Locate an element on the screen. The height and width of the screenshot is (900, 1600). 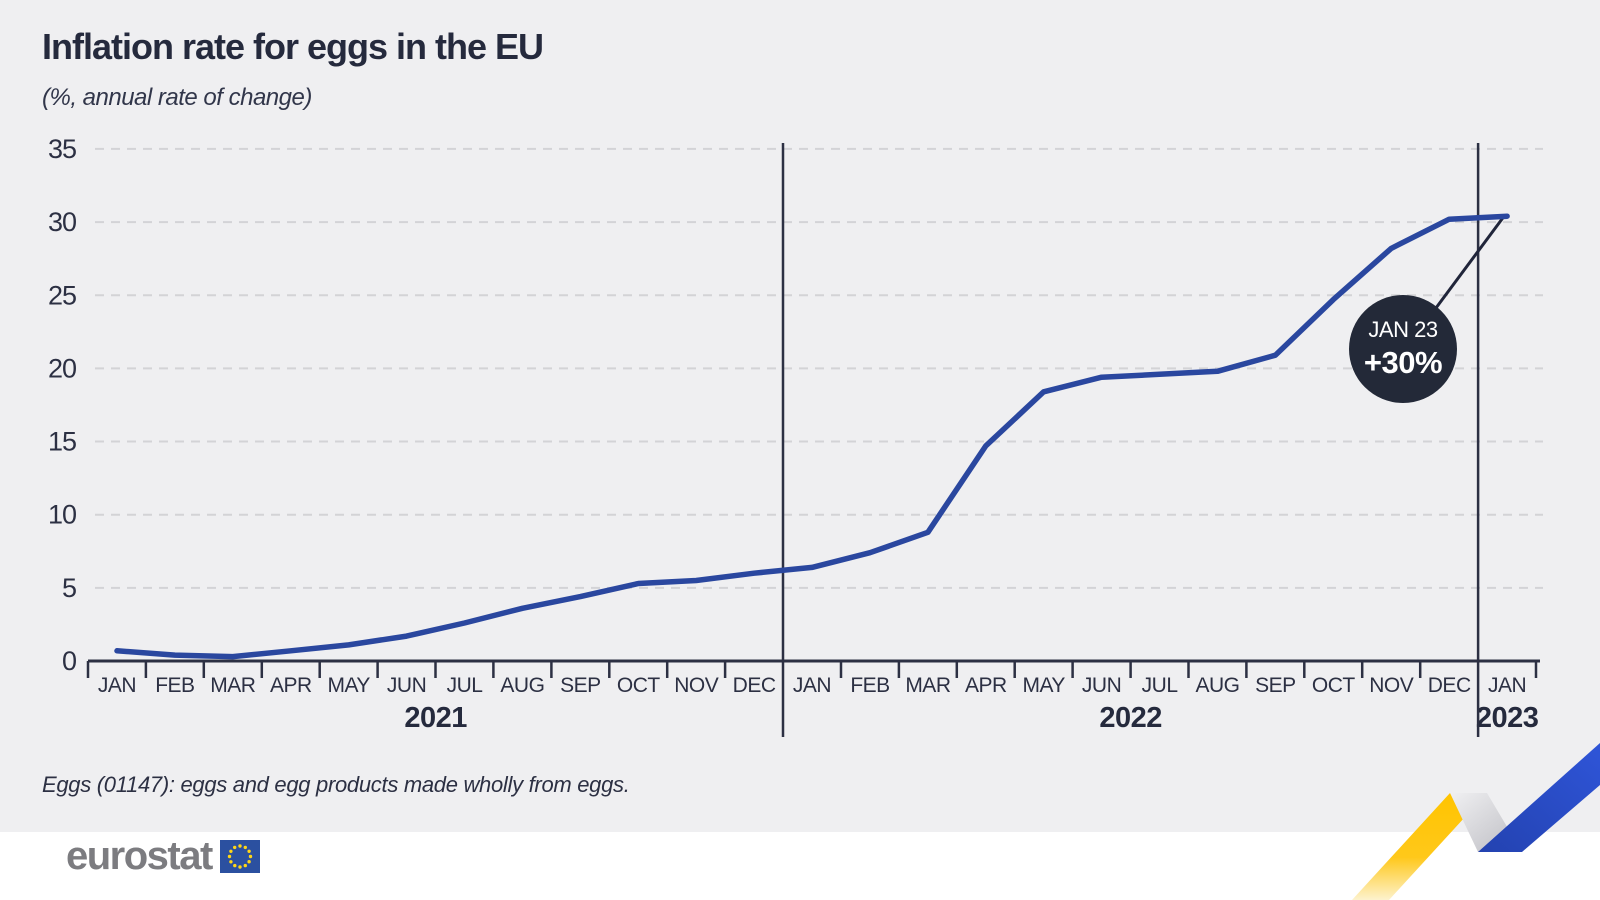
y-axis-label: 20 is located at coordinates (62, 368).